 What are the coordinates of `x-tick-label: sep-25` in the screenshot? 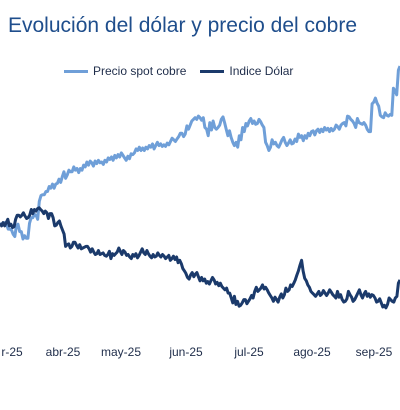 It's located at (374, 352).